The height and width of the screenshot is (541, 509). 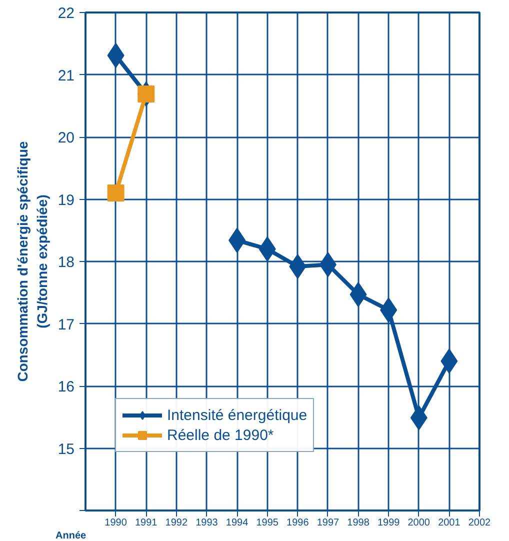 What do you see at coordinates (207, 523) in the screenshot?
I see `x-tick-label: 1993` at bounding box center [207, 523].